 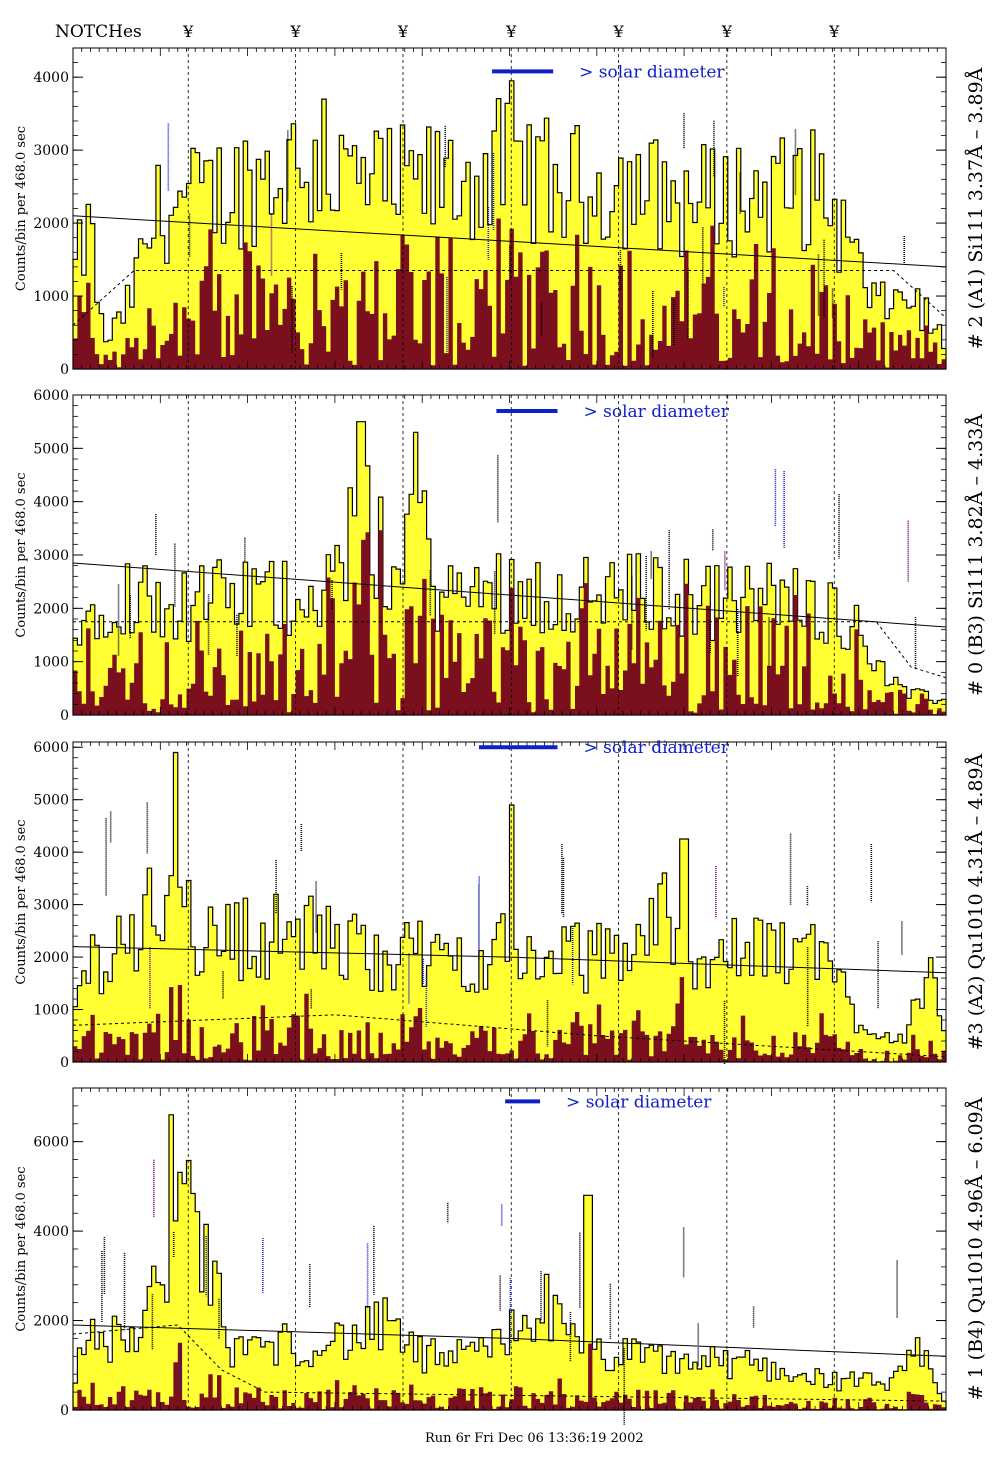 I want to click on run-footer: Run 6r Fri Dec 06 13:36:19 2002, so click(x=534, y=1438).